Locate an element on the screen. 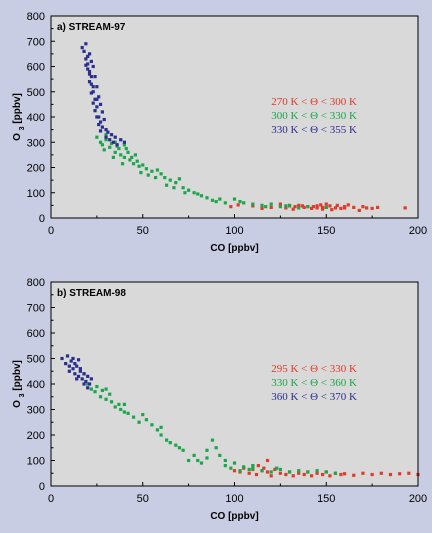  y-axis-ticks: 0 100 200 300 400 500 600 700 800 is located at coordinates (41, 385).